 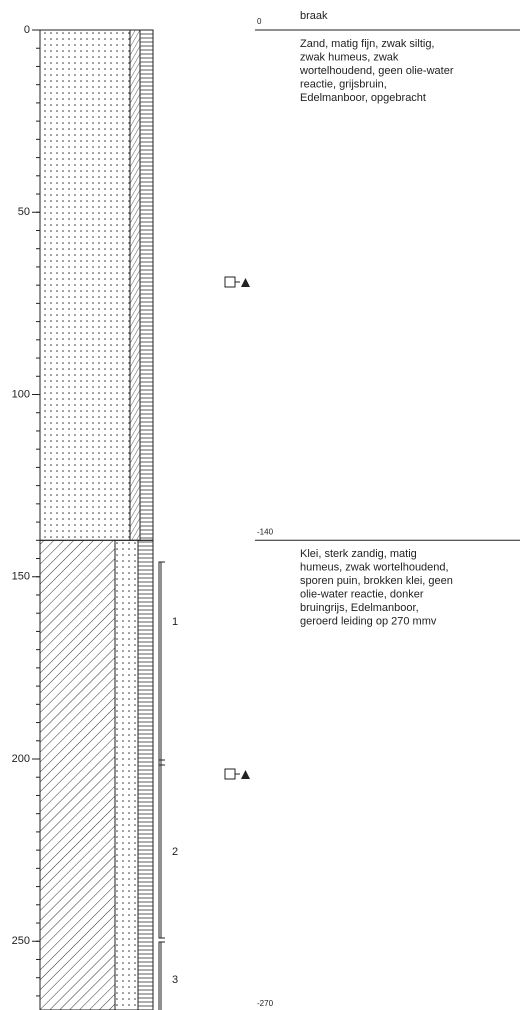 I want to click on depth-label: 50, so click(x=24, y=212).